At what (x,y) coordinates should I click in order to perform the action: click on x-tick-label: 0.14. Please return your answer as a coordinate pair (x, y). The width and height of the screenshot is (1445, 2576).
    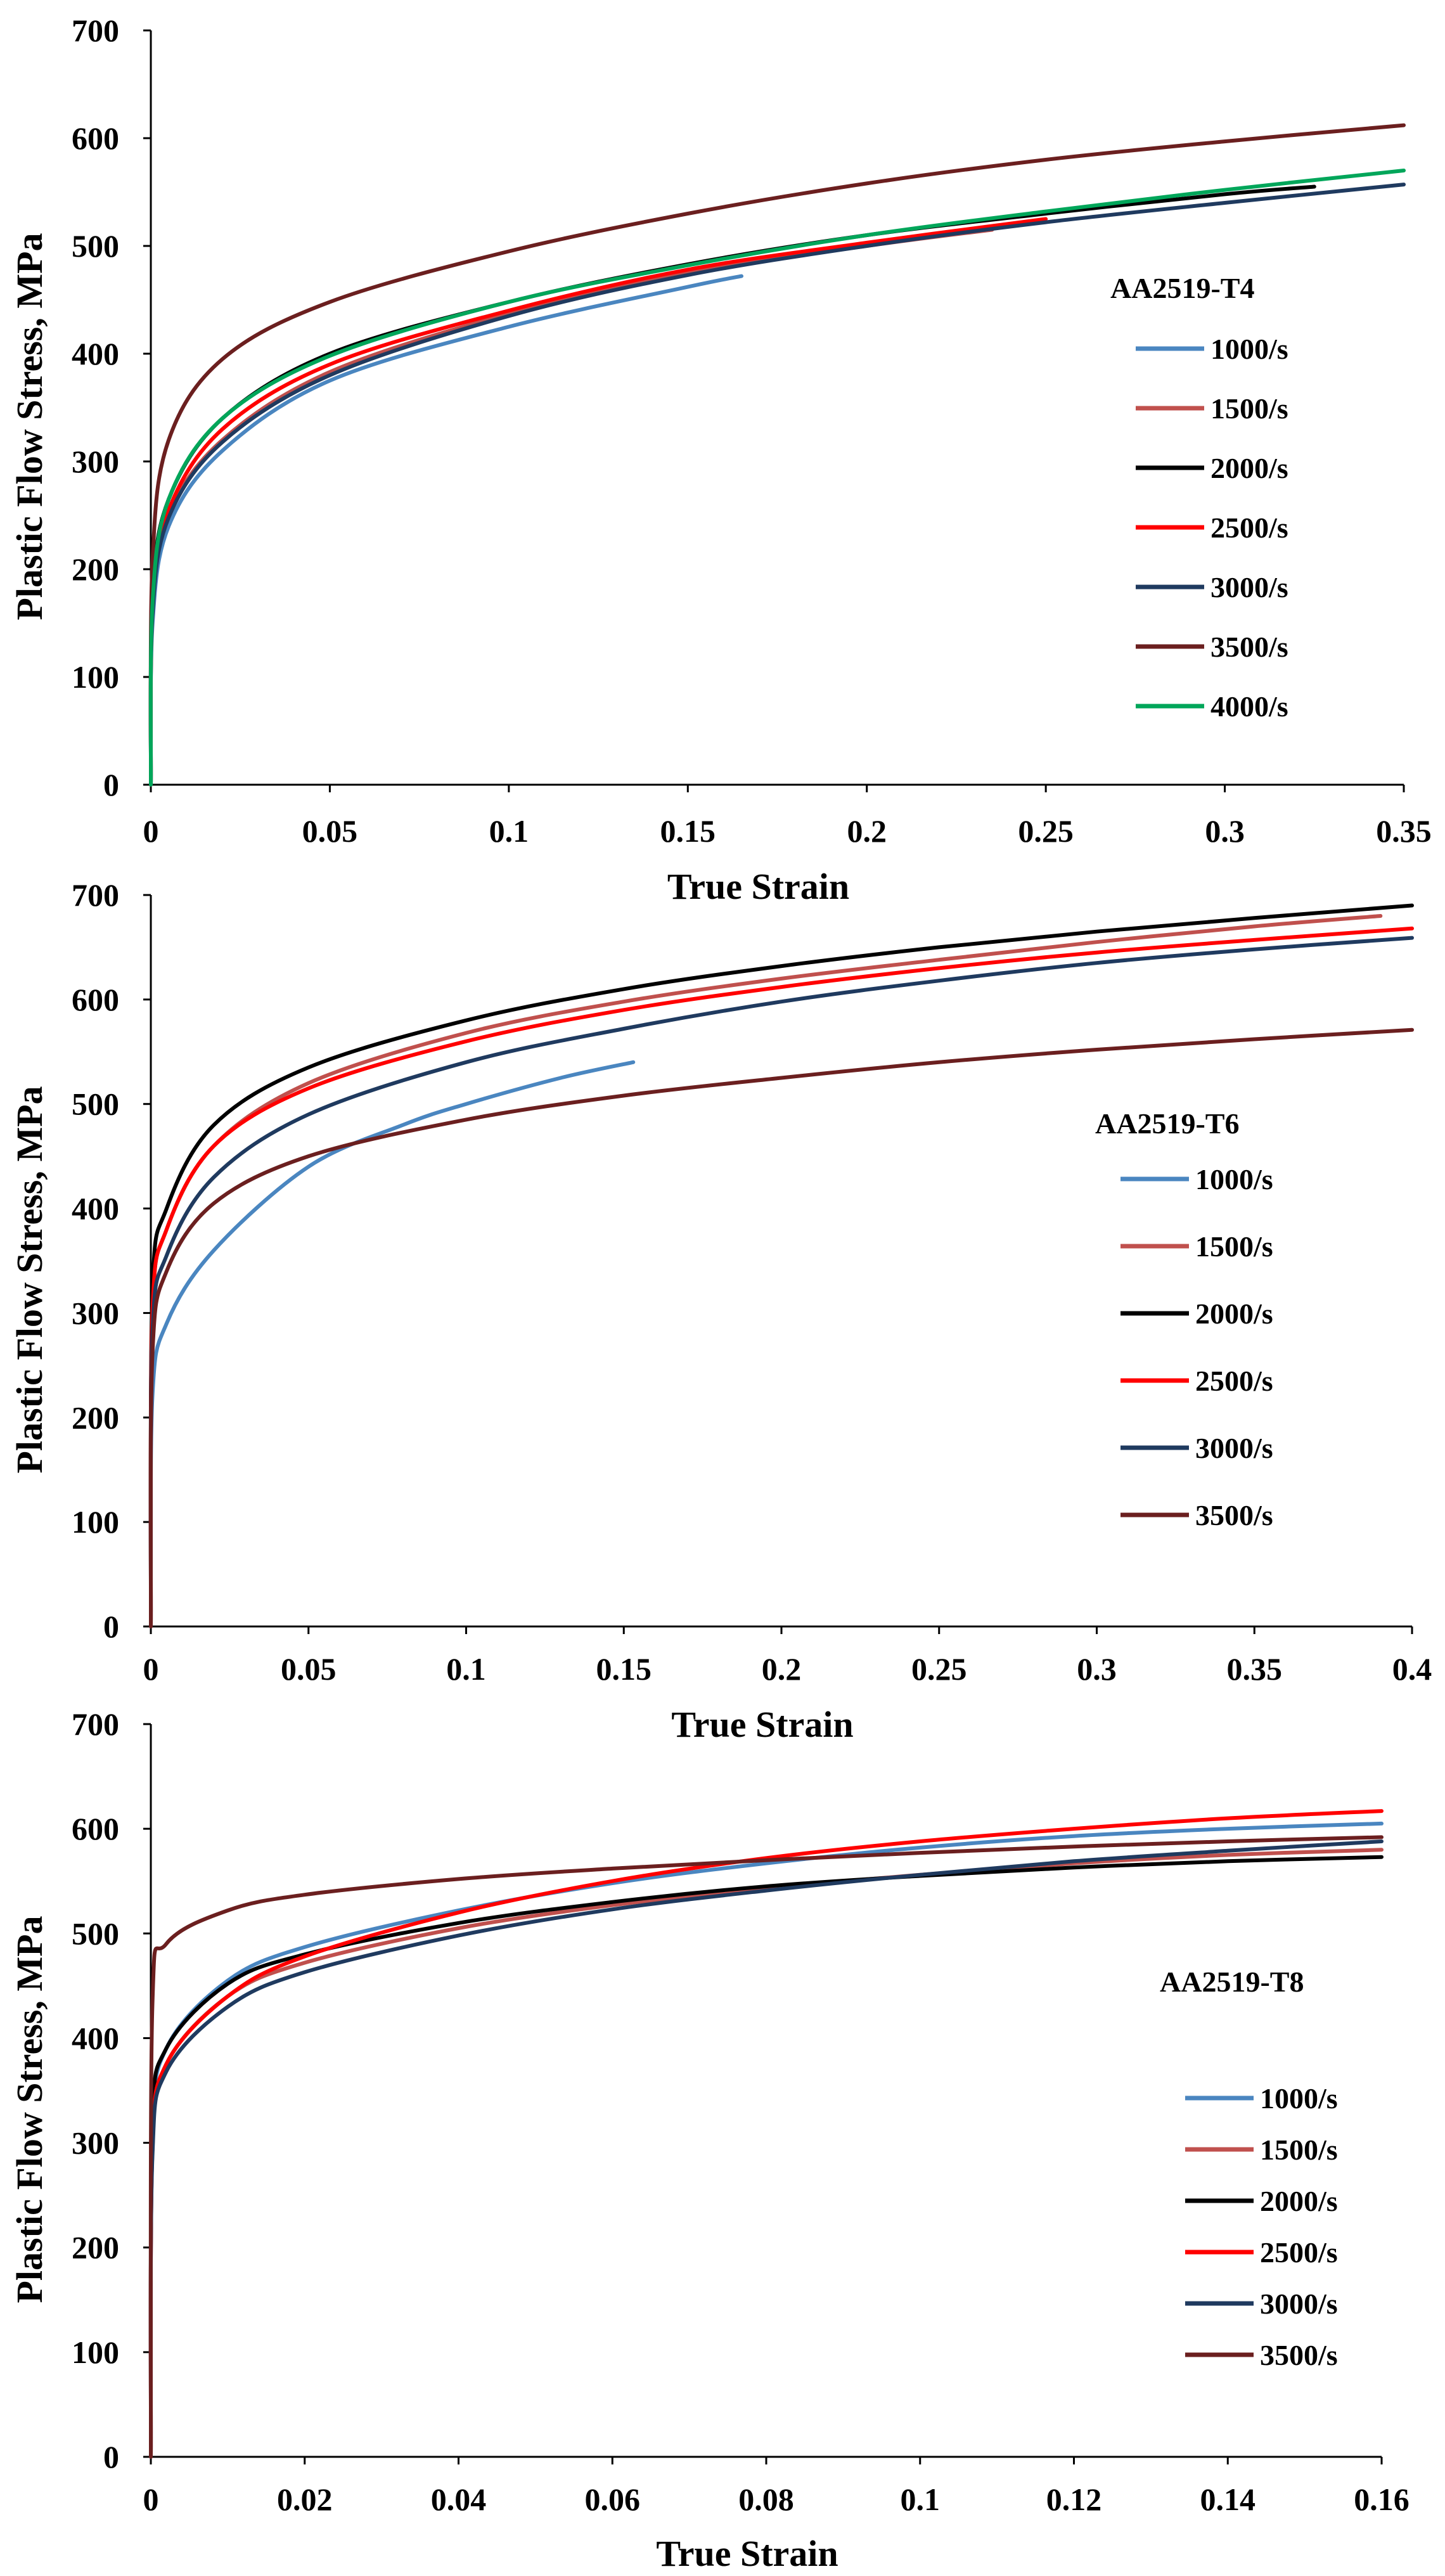
    Looking at the image, I should click on (1228, 2499).